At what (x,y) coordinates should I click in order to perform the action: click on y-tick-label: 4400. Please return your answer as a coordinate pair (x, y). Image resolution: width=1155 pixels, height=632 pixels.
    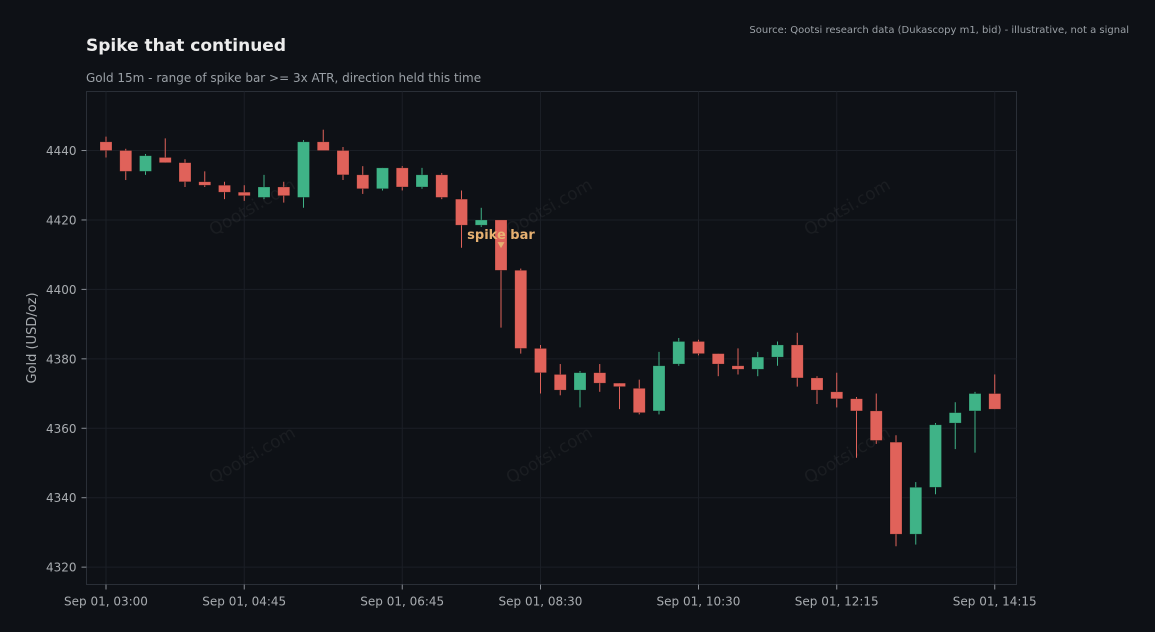
    Looking at the image, I should click on (61, 290).